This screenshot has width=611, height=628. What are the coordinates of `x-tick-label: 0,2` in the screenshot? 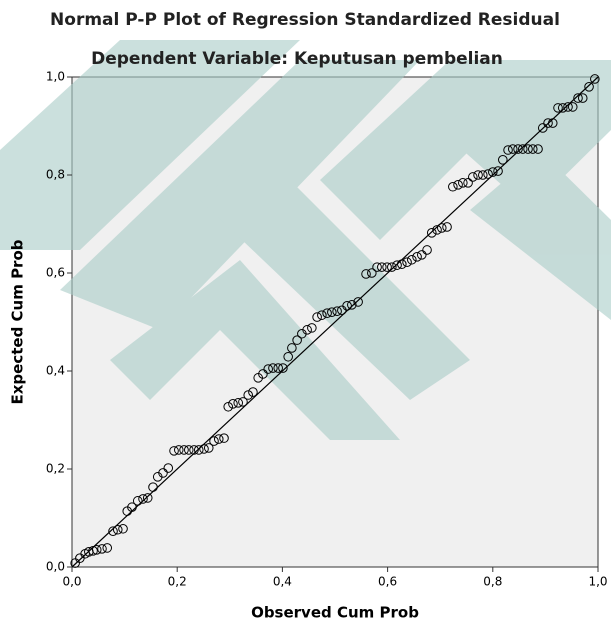 It's located at (177, 582).